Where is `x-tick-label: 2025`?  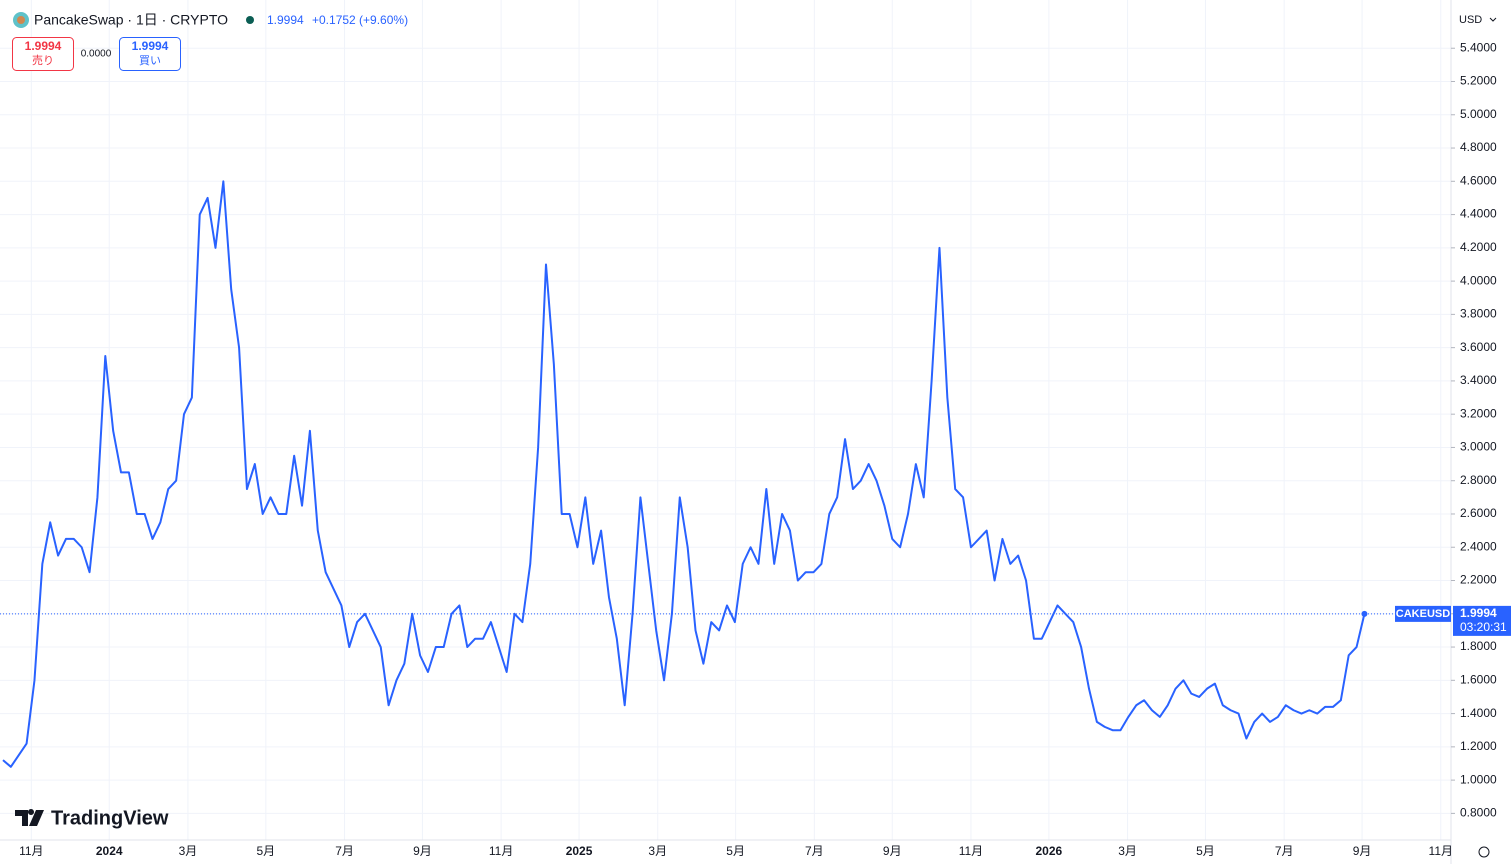
x-tick-label: 2025 is located at coordinates (579, 851).